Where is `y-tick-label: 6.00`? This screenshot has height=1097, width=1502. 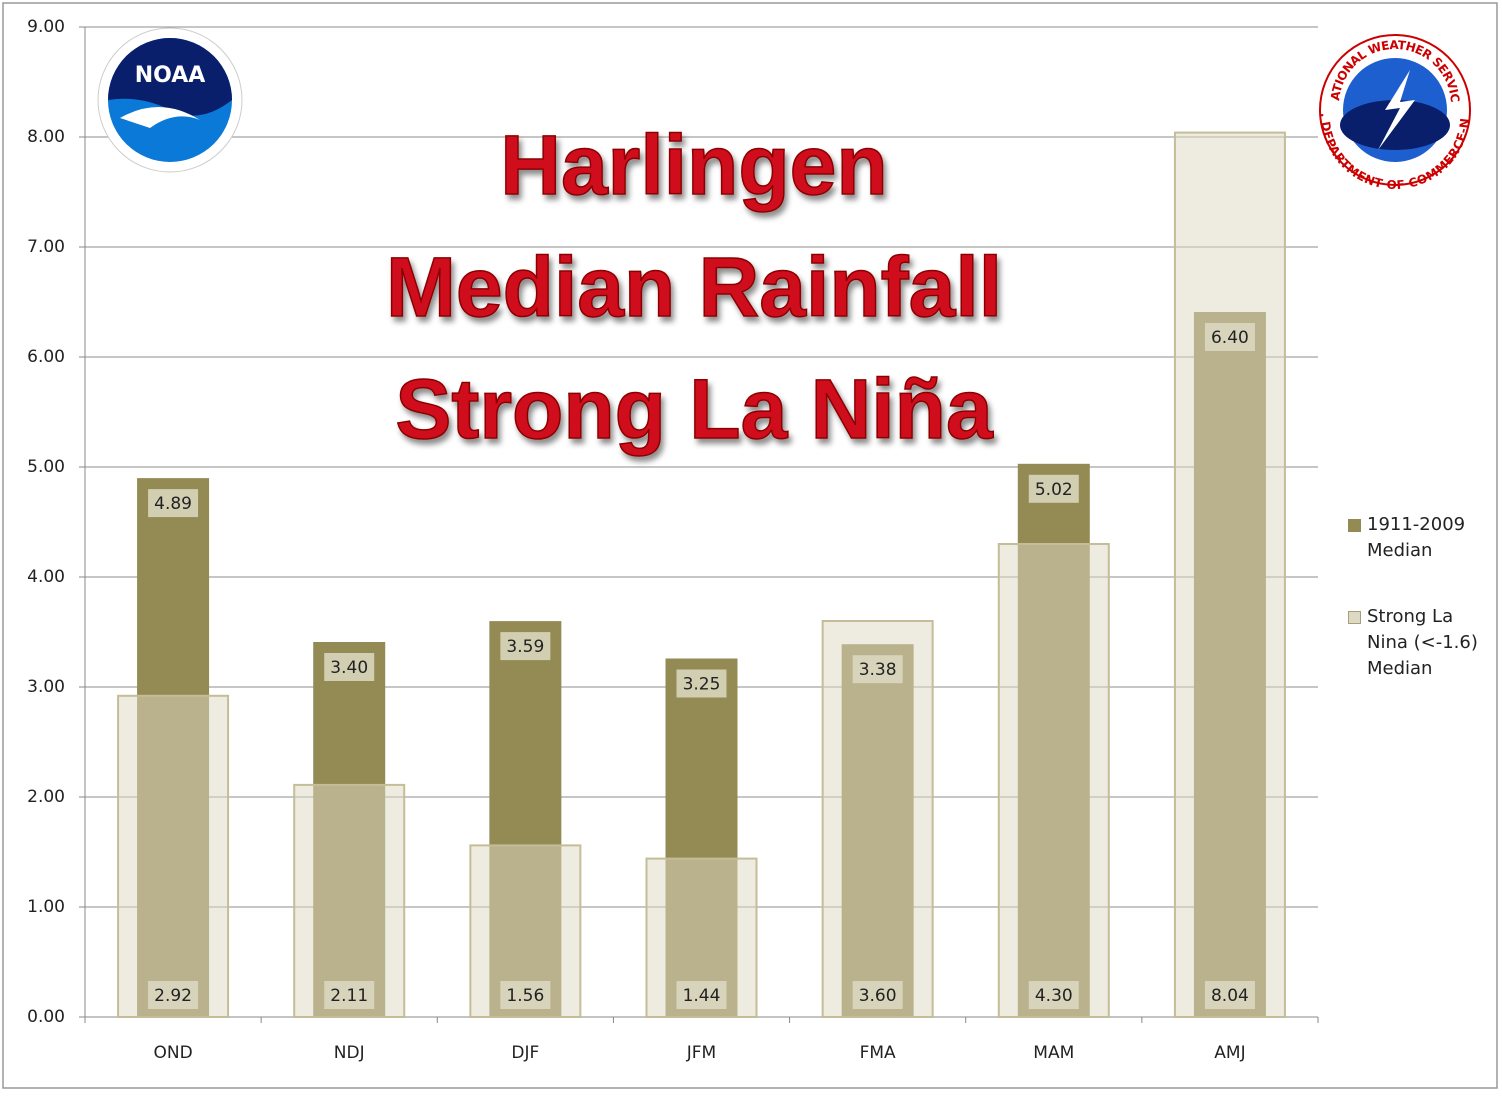
y-tick-label: 6.00 is located at coordinates (46, 357).